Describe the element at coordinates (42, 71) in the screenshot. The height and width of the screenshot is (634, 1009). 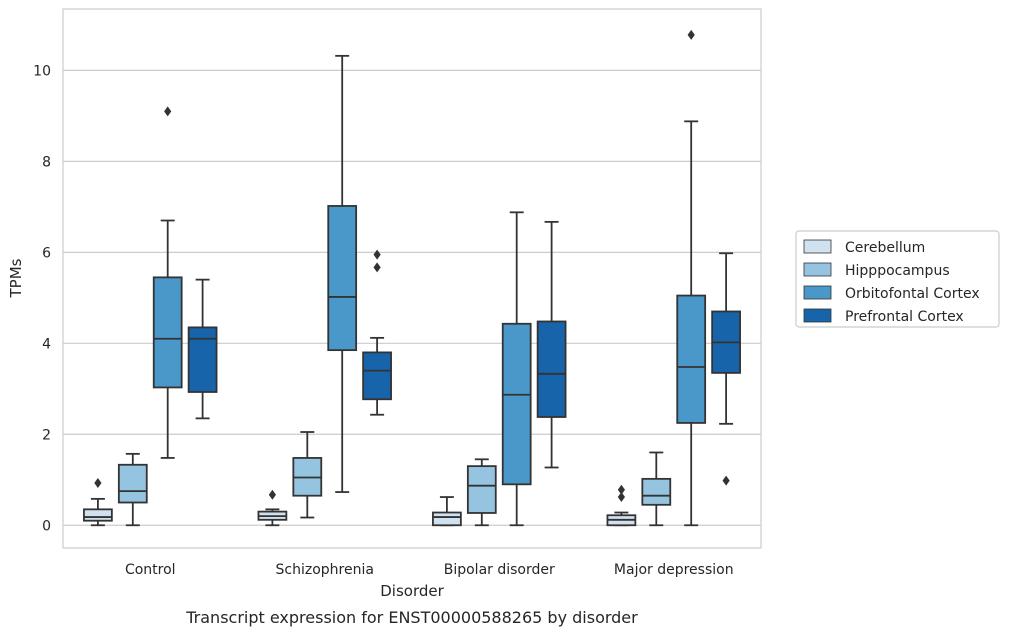
I see `y-tick-label: 10` at that location.